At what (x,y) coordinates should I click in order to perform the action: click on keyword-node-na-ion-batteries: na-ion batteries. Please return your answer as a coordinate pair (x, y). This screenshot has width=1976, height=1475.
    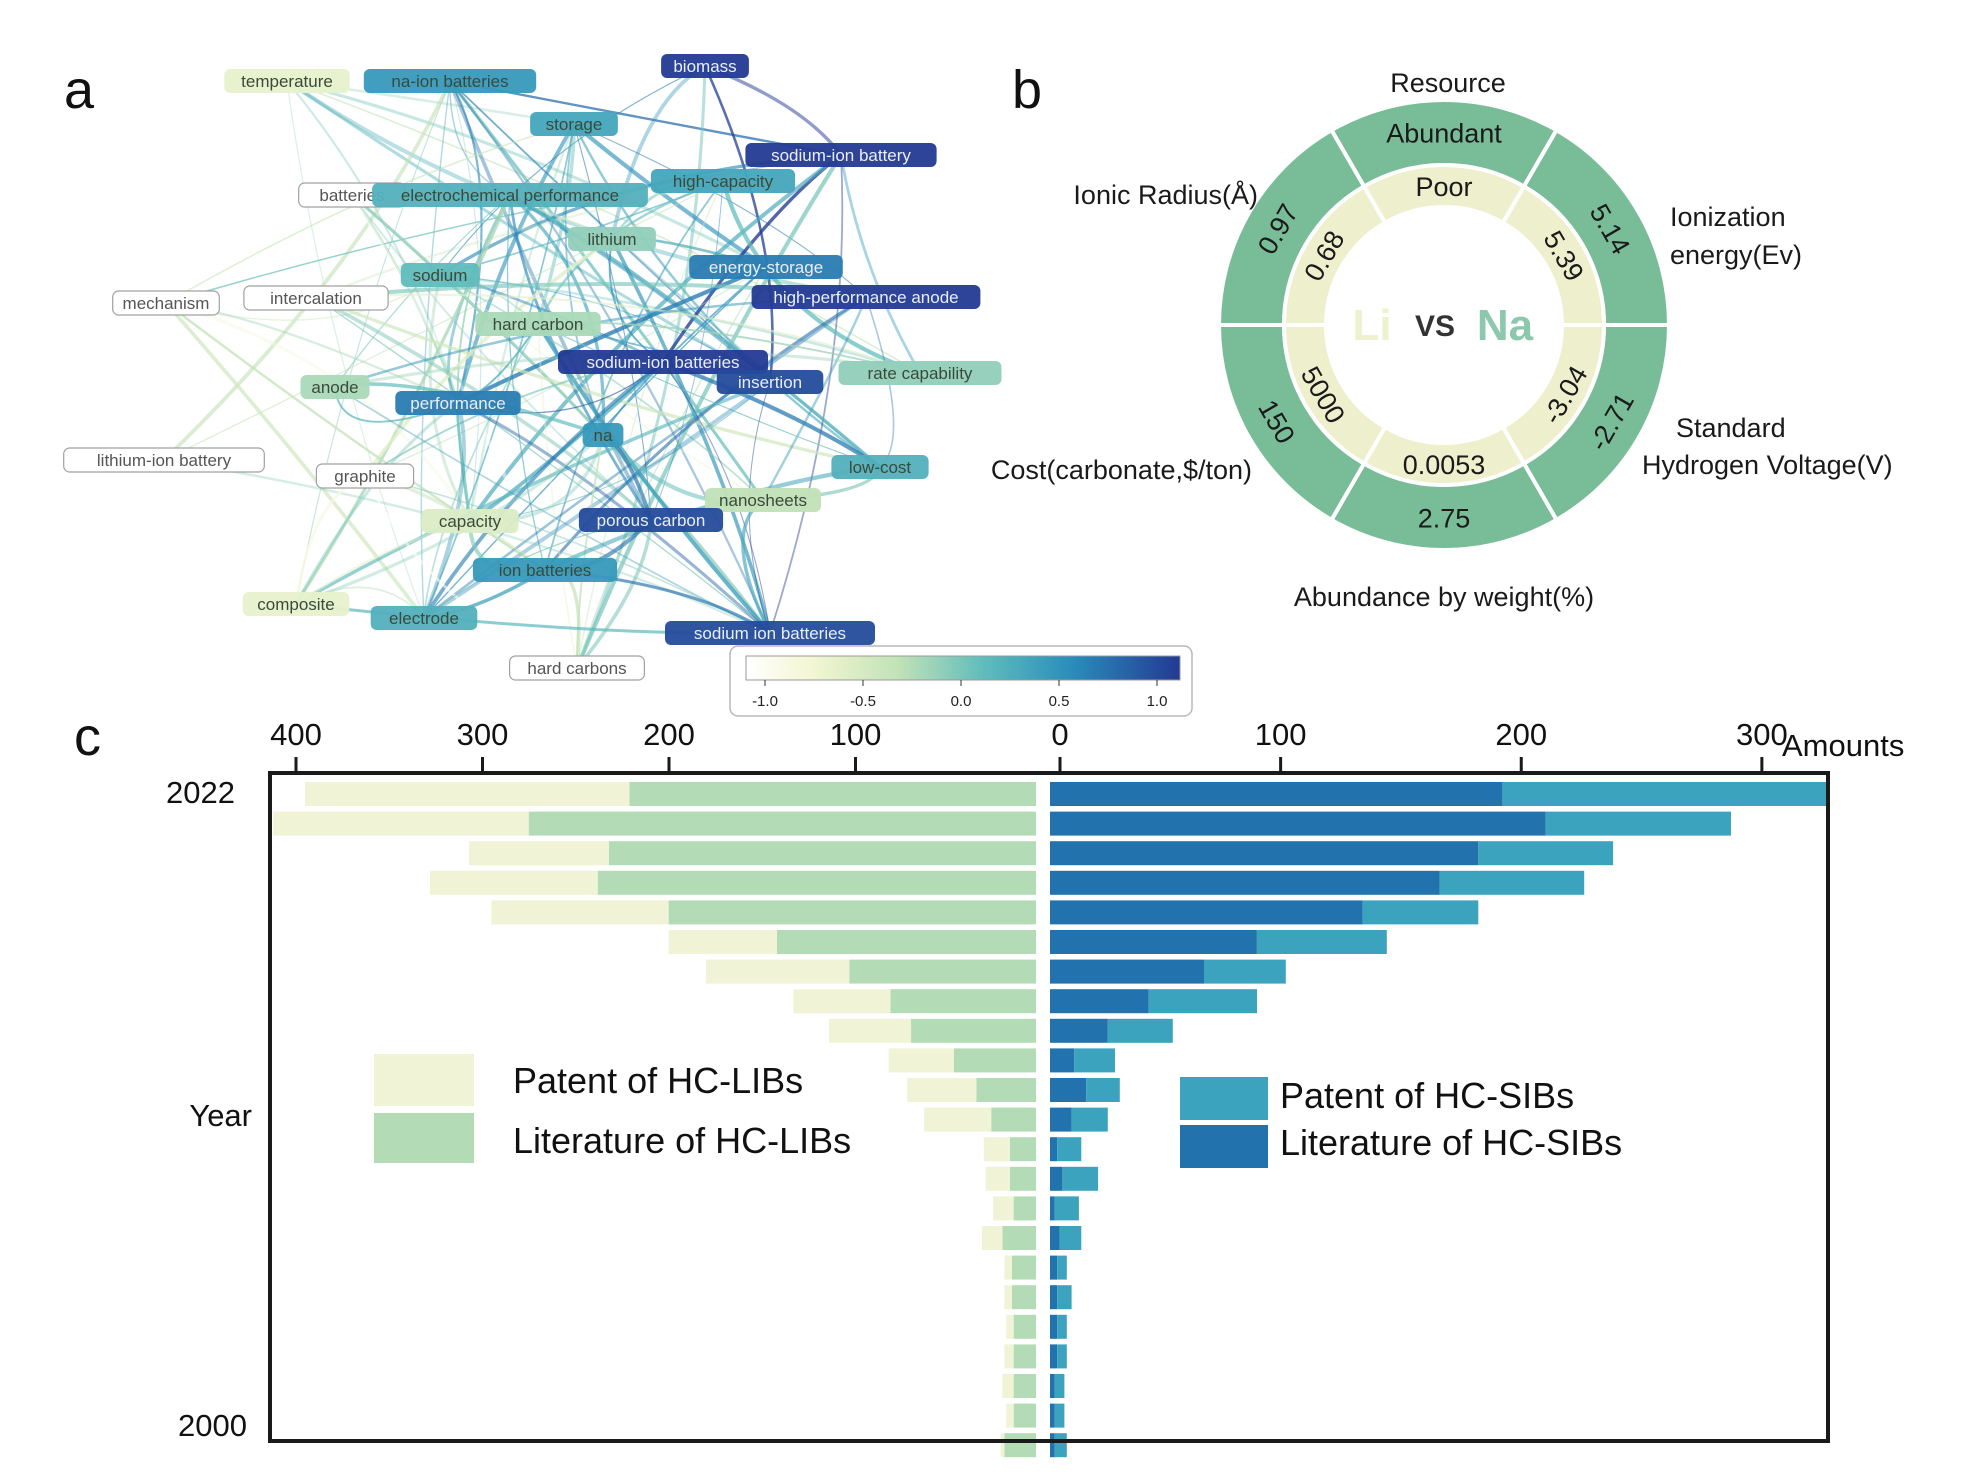
    Looking at the image, I should click on (450, 81).